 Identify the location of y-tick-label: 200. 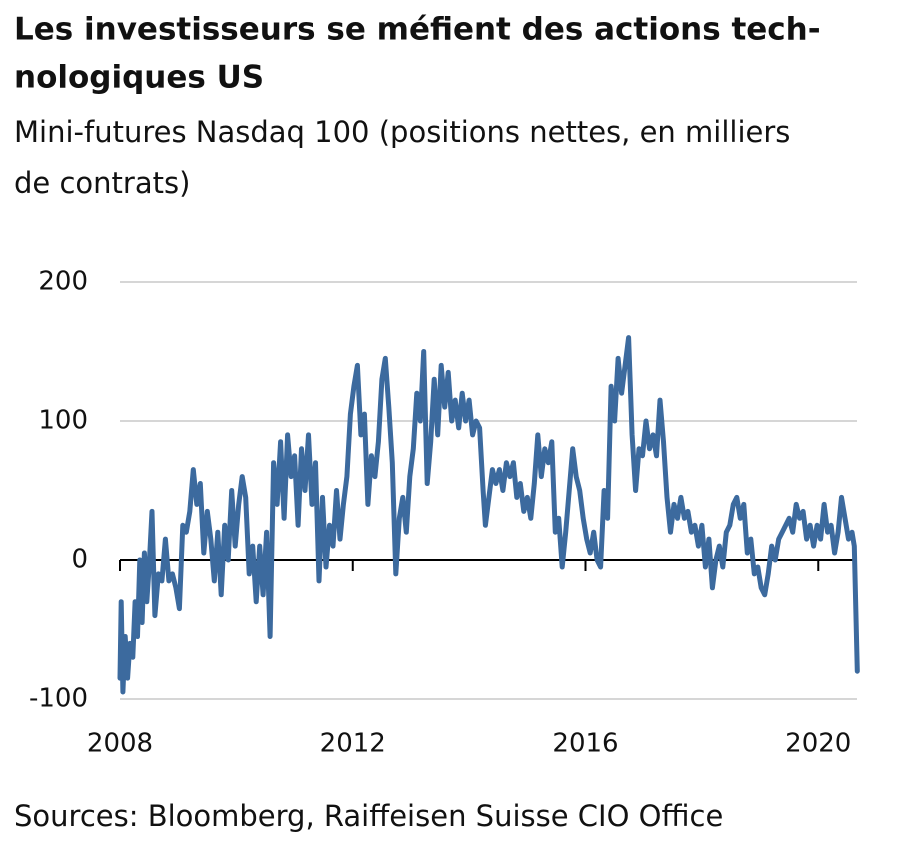
(63, 282).